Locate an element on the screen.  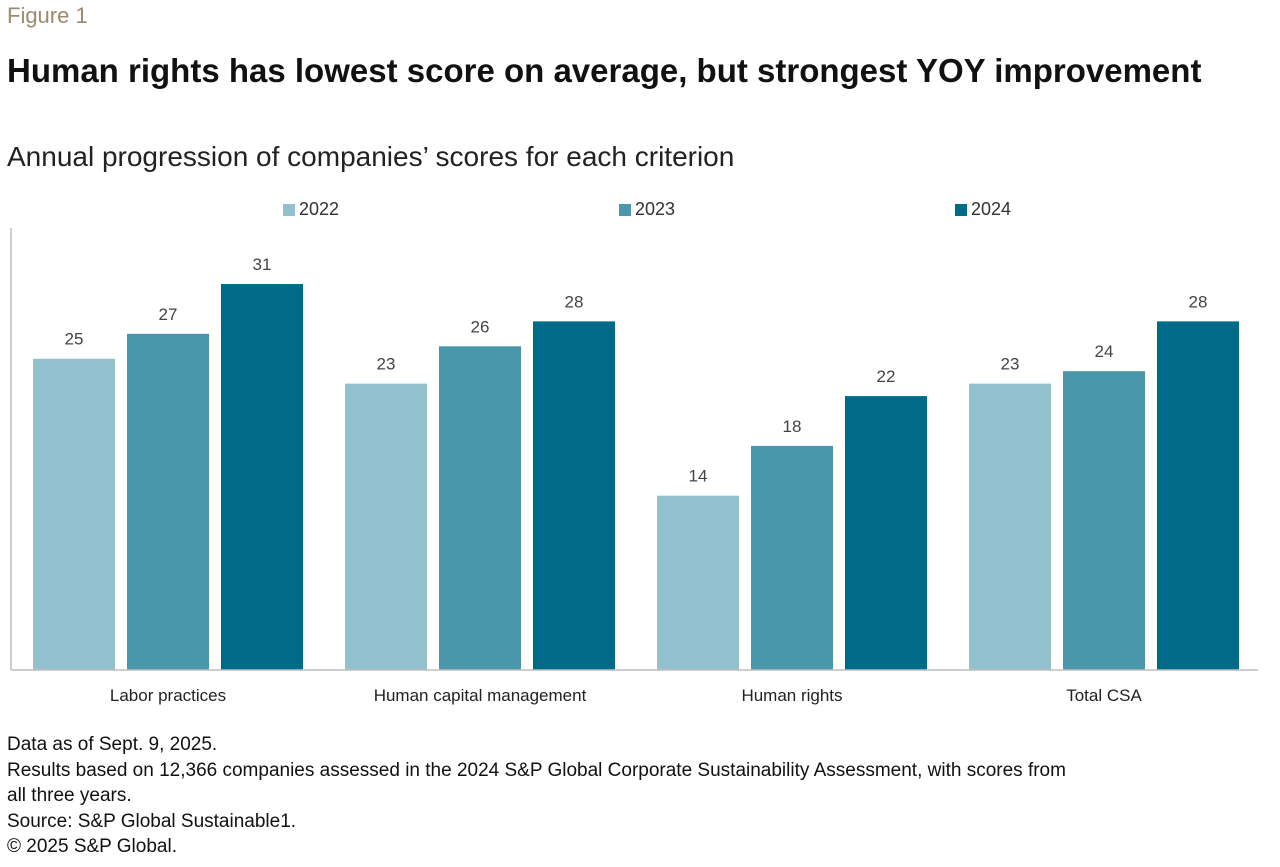
value-label-2024-3: 28 is located at coordinates (1198, 301).